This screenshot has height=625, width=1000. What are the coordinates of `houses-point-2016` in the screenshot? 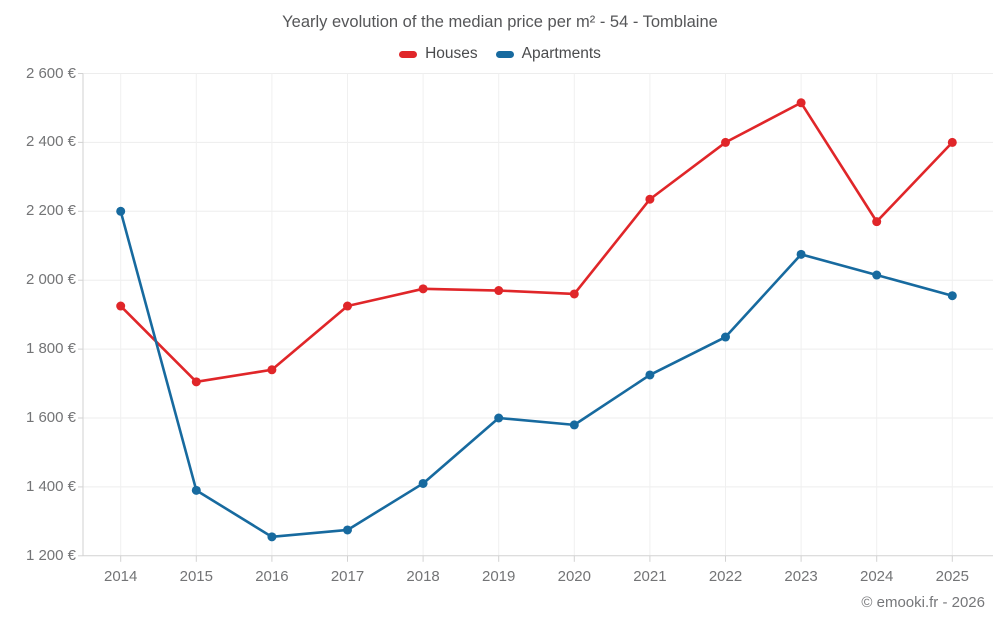 It's located at (272, 370).